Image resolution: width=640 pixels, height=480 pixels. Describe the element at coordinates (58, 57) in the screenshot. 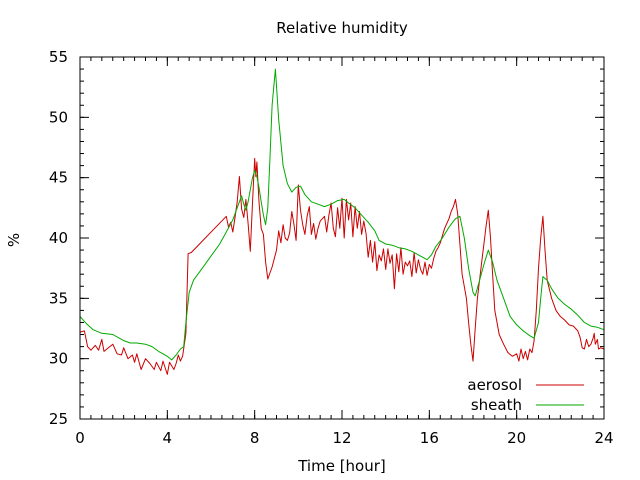

I see `y-tick-label: 55` at that location.